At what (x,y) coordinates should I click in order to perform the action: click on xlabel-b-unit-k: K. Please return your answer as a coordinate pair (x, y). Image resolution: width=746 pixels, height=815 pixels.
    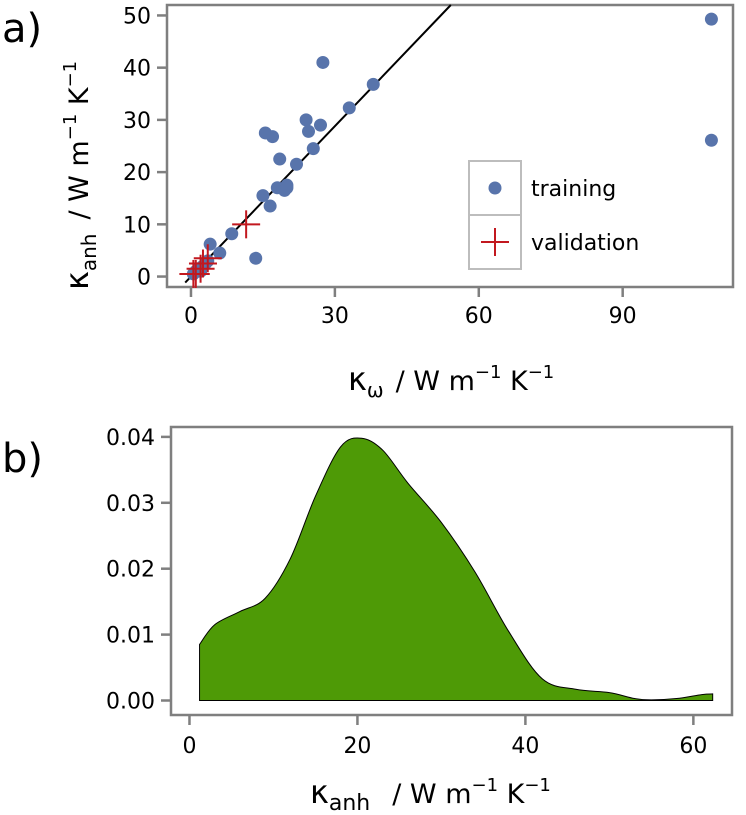
    Looking at the image, I should click on (512, 794).